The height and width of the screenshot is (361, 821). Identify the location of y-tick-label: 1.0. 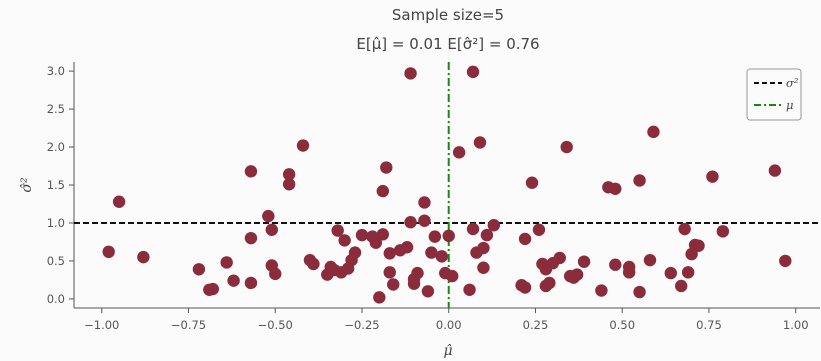
(56, 223).